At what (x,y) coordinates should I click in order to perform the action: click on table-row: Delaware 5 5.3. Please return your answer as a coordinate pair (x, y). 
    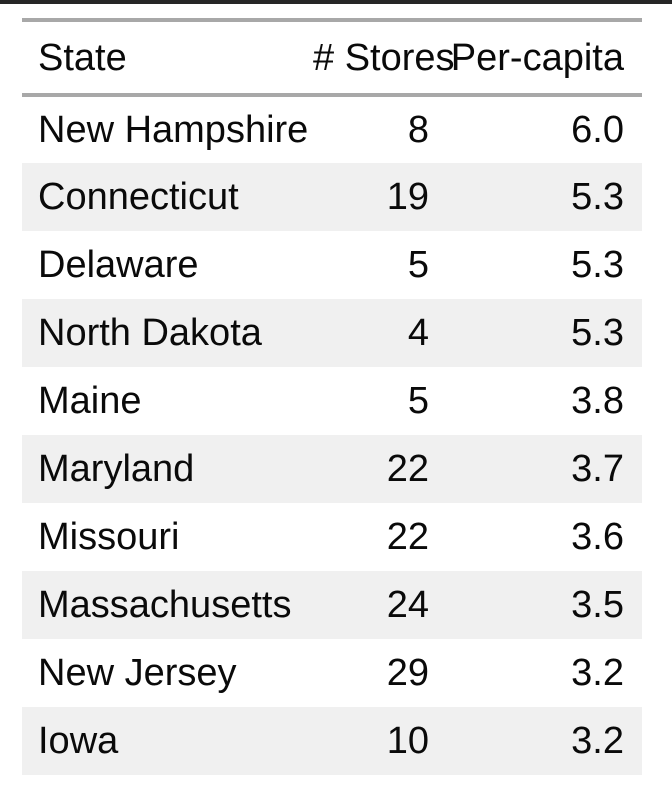
    Looking at the image, I should click on (332, 265).